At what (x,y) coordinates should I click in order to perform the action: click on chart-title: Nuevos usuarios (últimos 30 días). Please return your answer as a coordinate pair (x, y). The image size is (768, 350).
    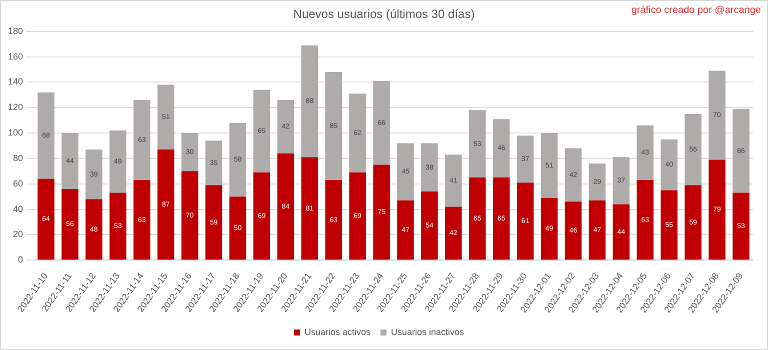
    Looking at the image, I should click on (384, 14).